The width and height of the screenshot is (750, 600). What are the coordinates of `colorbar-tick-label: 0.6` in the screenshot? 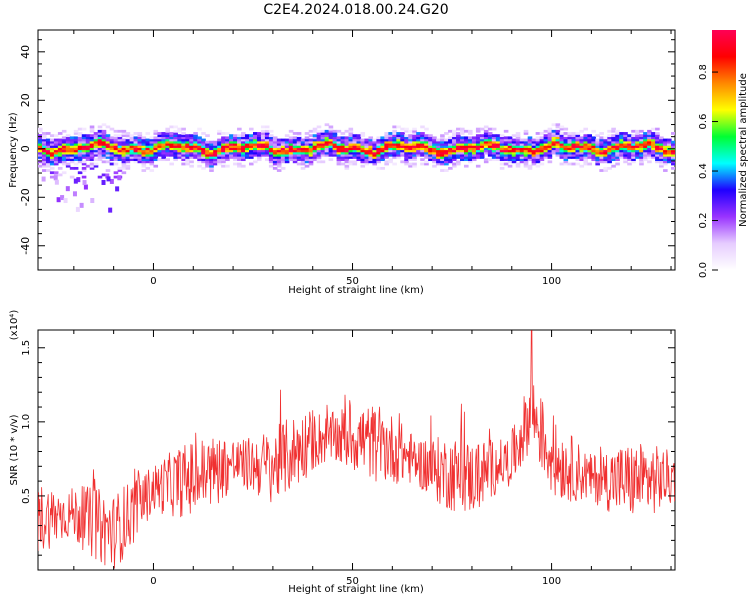 It's located at (703, 122).